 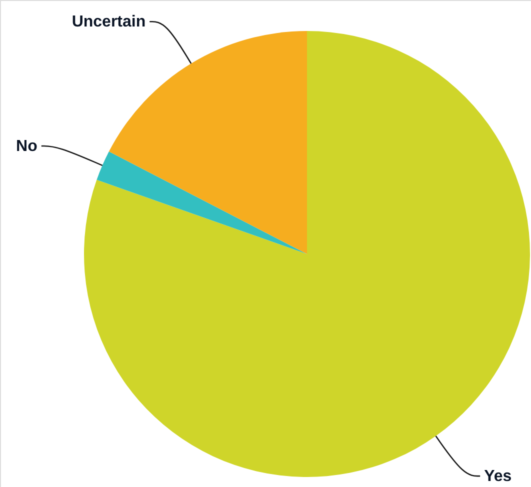 I want to click on pie-slice, so click(x=201, y=203).